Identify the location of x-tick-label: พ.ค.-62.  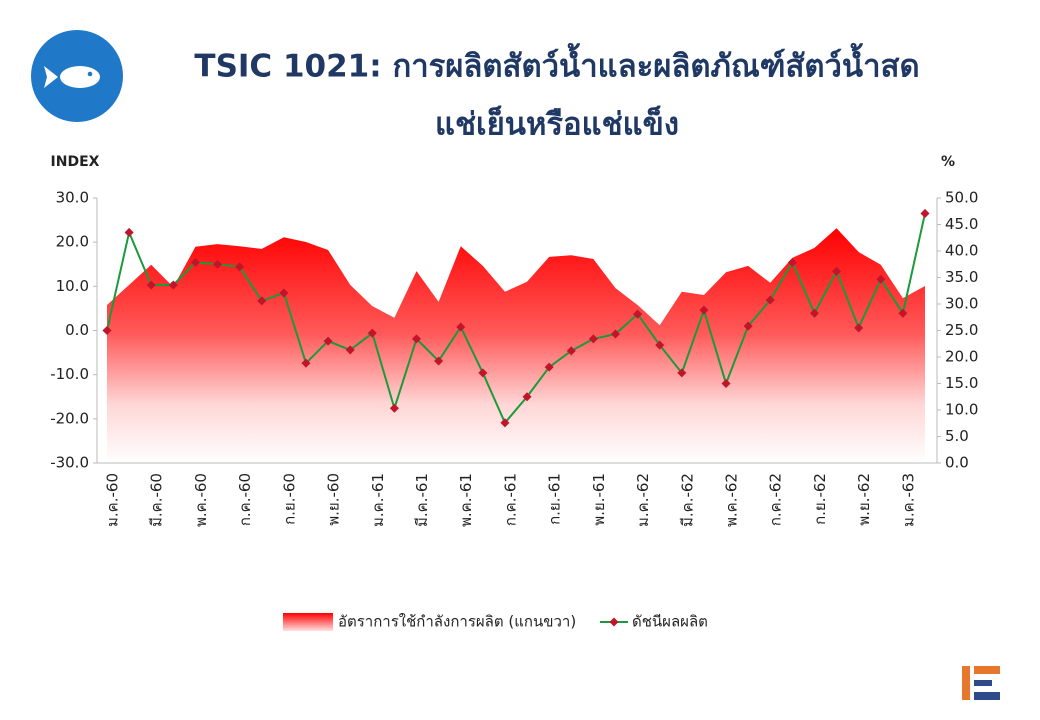
(732, 500).